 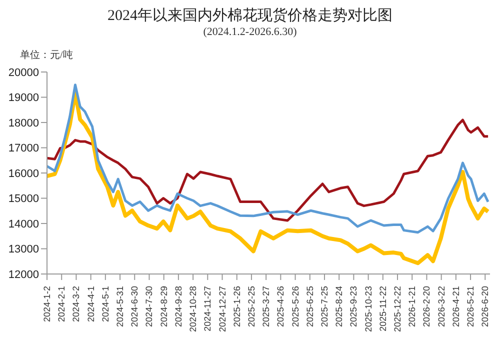 What do you see at coordinates (23, 174) in the screenshot?
I see `y-tick-label: 16000` at bounding box center [23, 174].